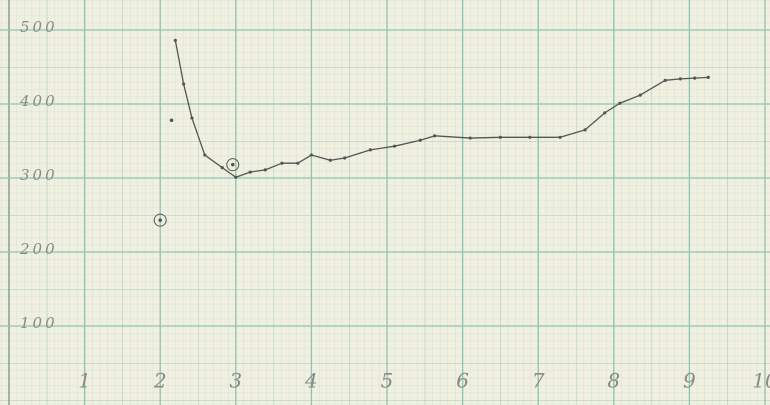 The image size is (770, 405). What do you see at coordinates (84, 381) in the screenshot?
I see `x-tick-label: 1` at bounding box center [84, 381].